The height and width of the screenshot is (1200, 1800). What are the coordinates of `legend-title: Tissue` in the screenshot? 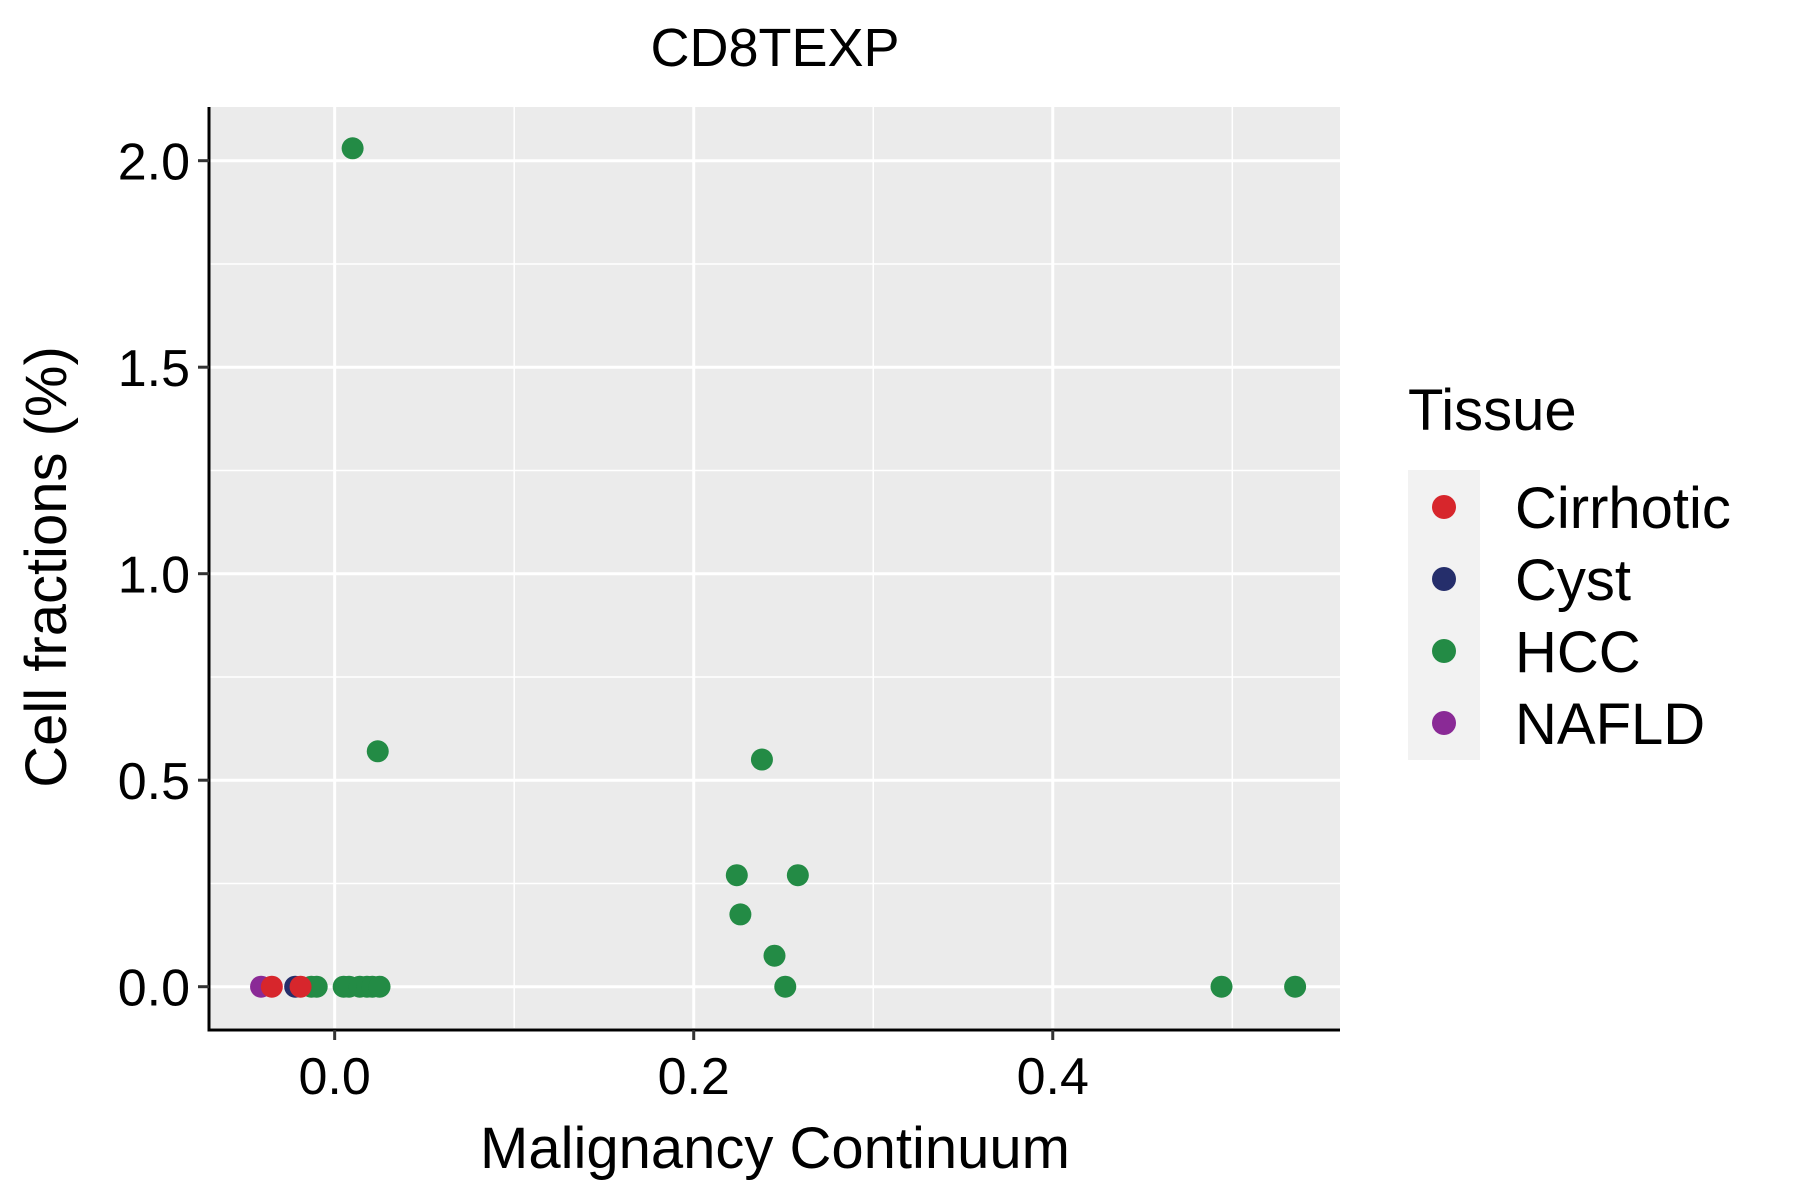 It's located at (1492, 410).